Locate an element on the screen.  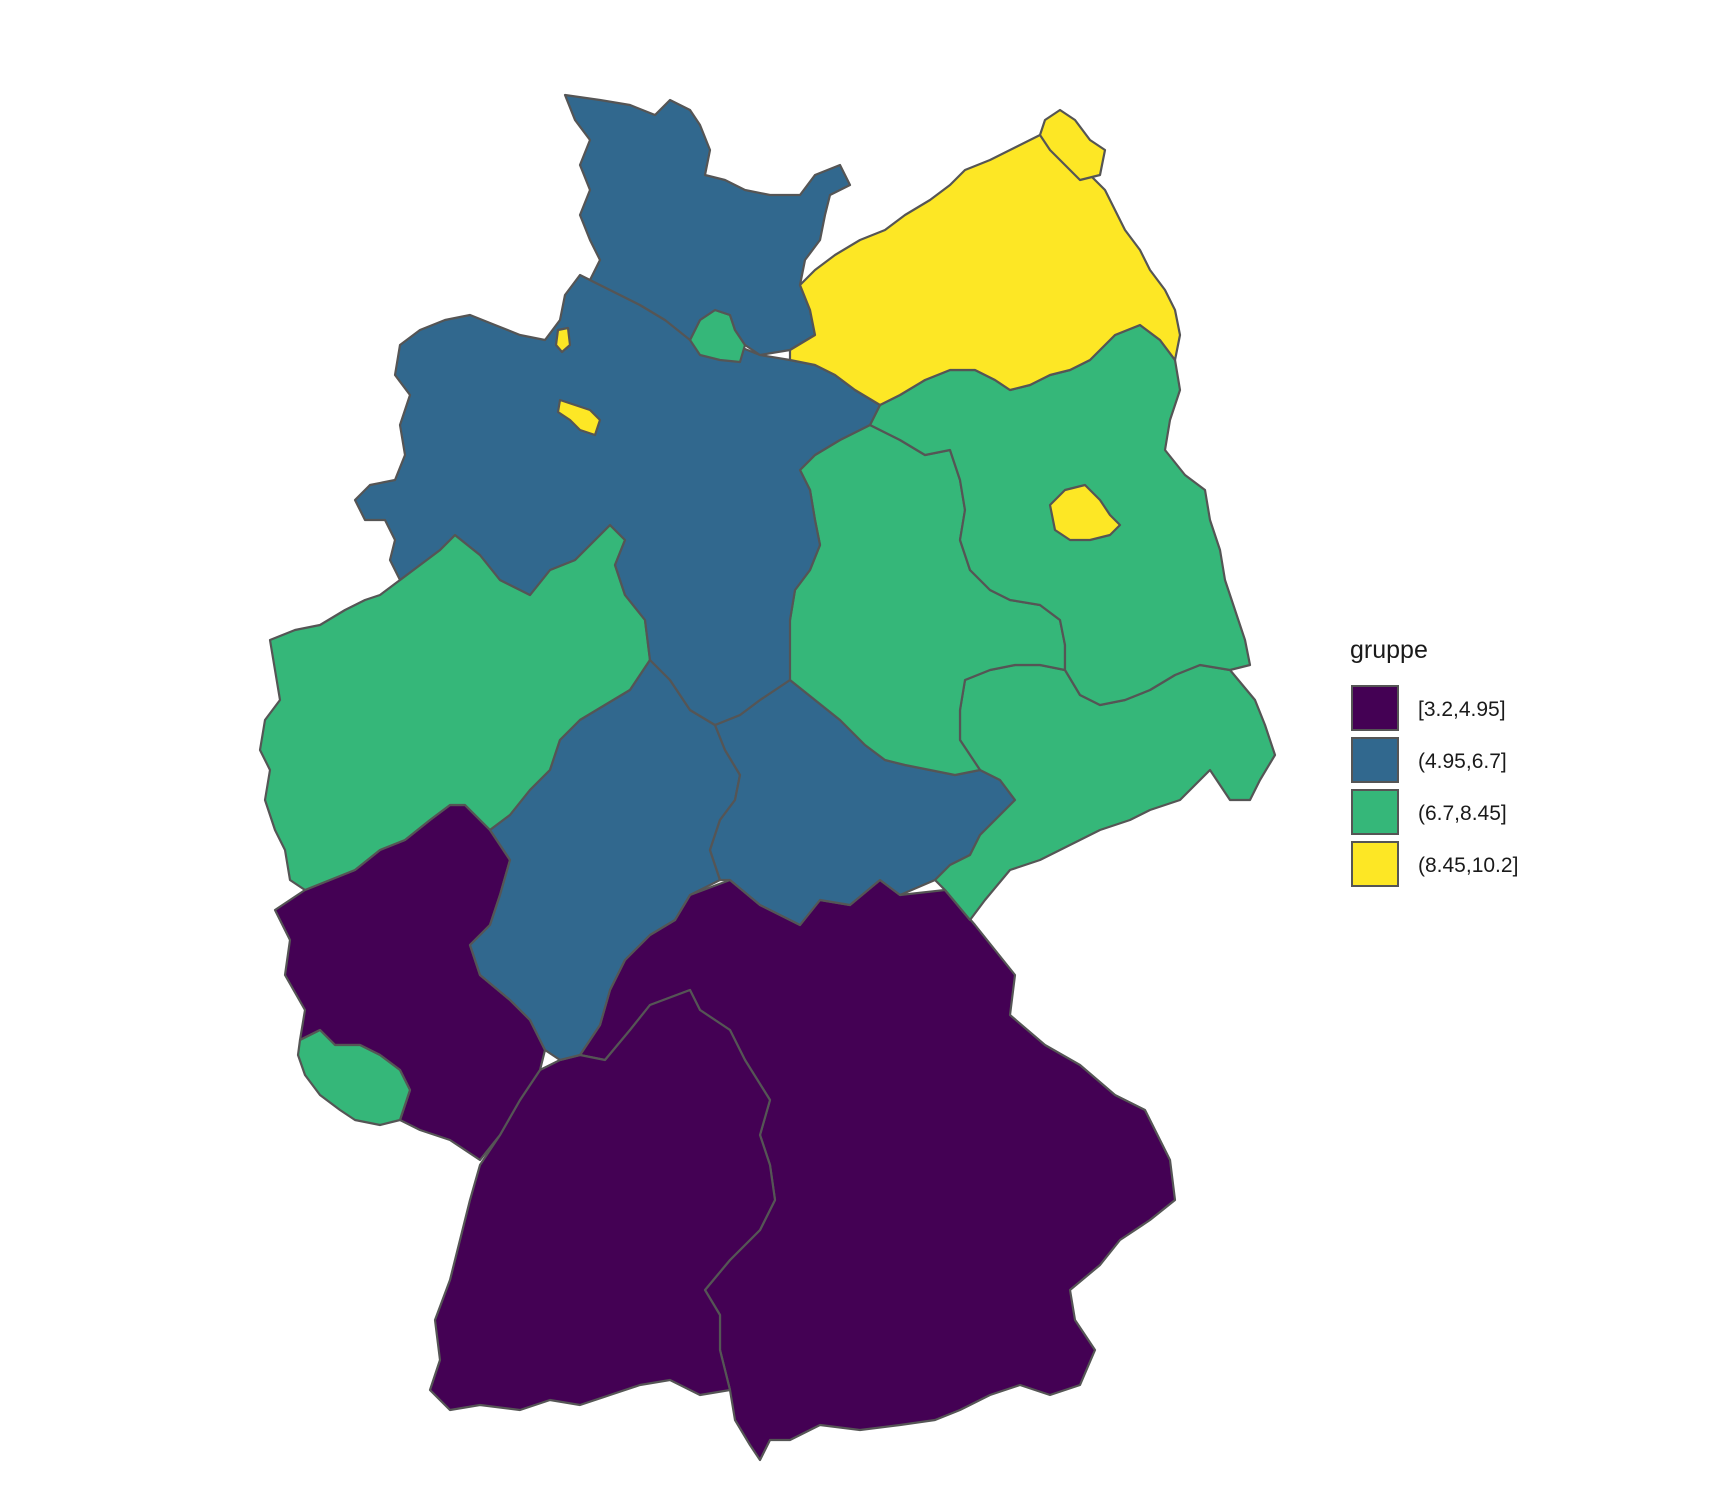
legend-item-label: [3.2,4.95] is located at coordinates (1462, 709).